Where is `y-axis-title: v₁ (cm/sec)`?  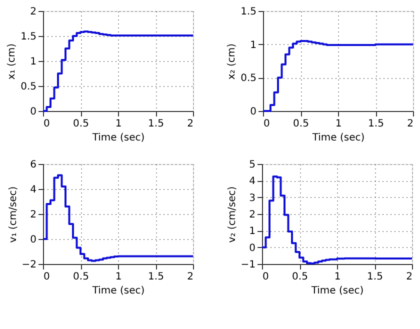
y-axis-title: v₁ (cm/sec) is located at coordinates (13, 214).